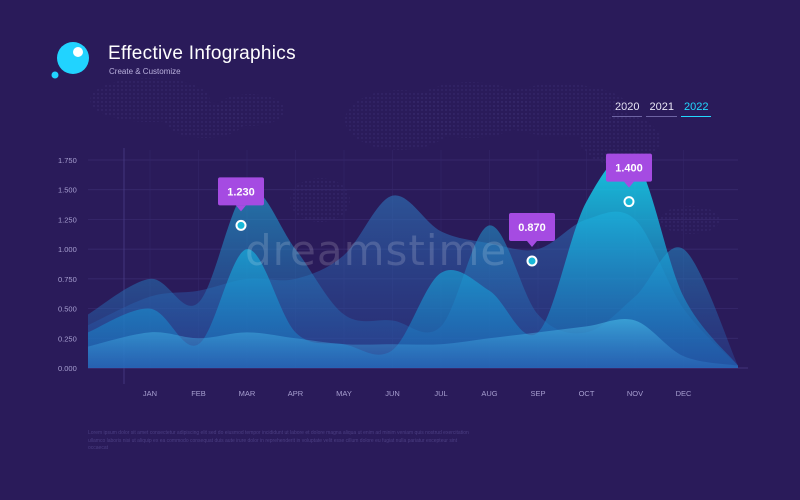 The image size is (800, 500). What do you see at coordinates (67, 219) in the screenshot?
I see `y-tick-label: 1.250` at bounding box center [67, 219].